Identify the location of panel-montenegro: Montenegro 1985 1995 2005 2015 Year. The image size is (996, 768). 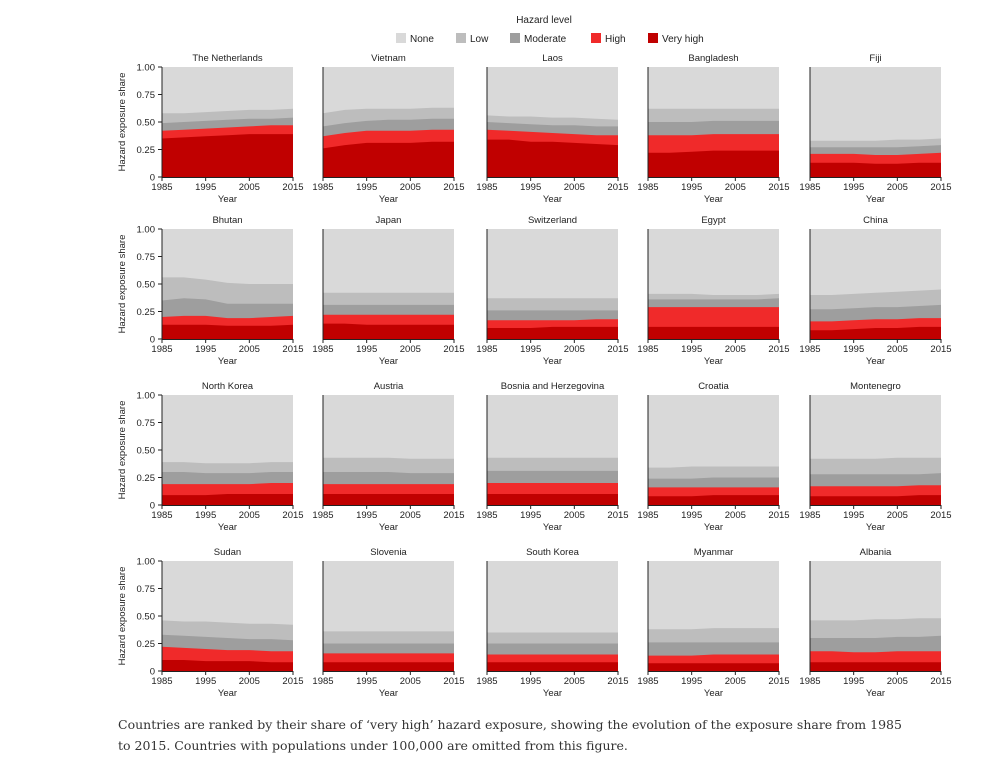
(875, 457).